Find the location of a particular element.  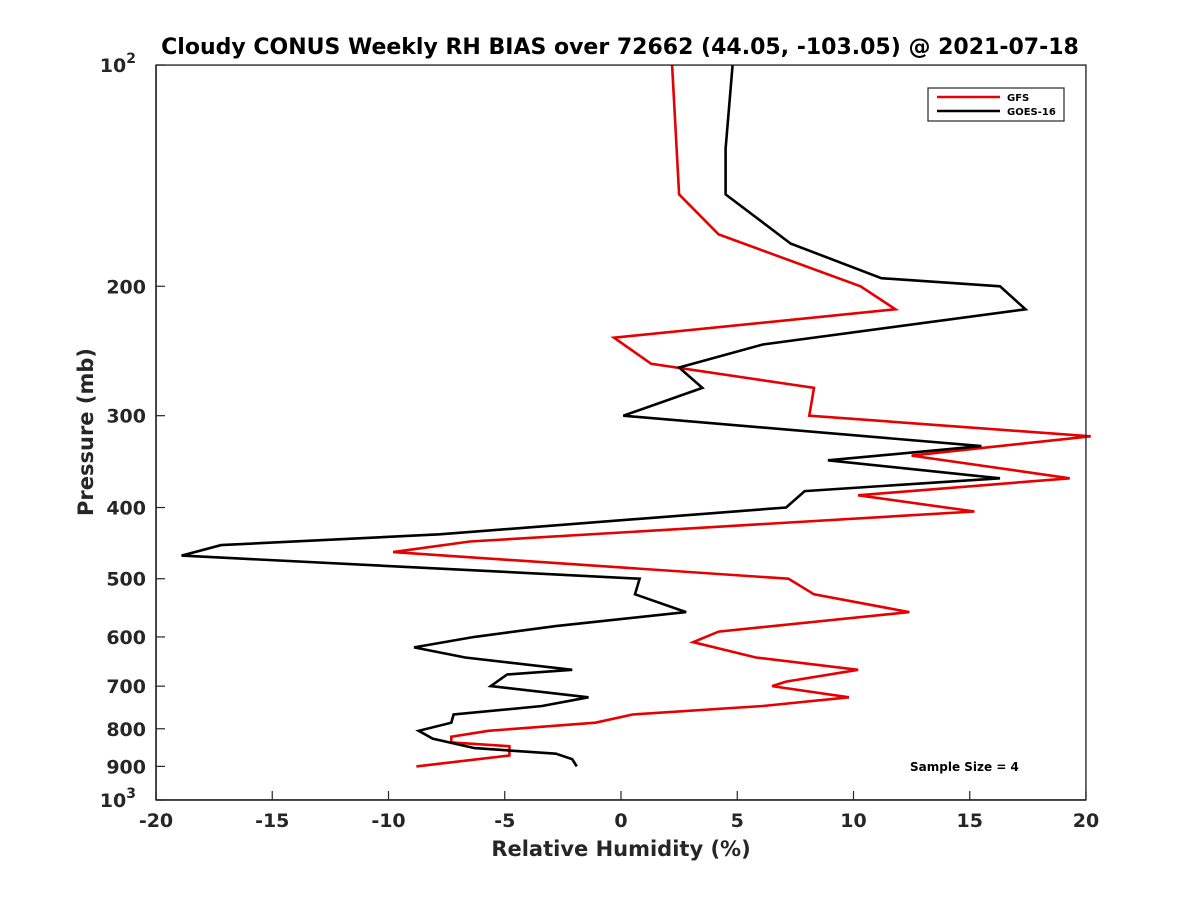

x-axis-label: Relative Humidity (%) is located at coordinates (620, 849).